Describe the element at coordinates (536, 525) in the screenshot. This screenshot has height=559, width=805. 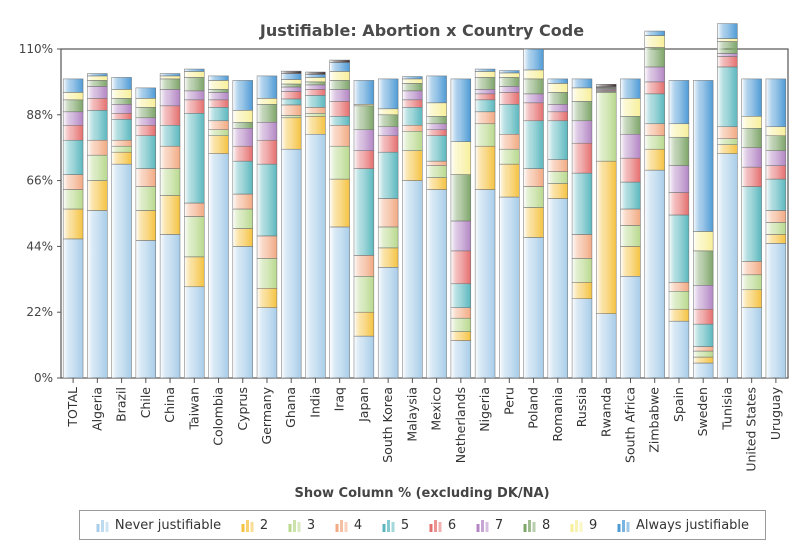
I see `legend-item: 8` at that location.